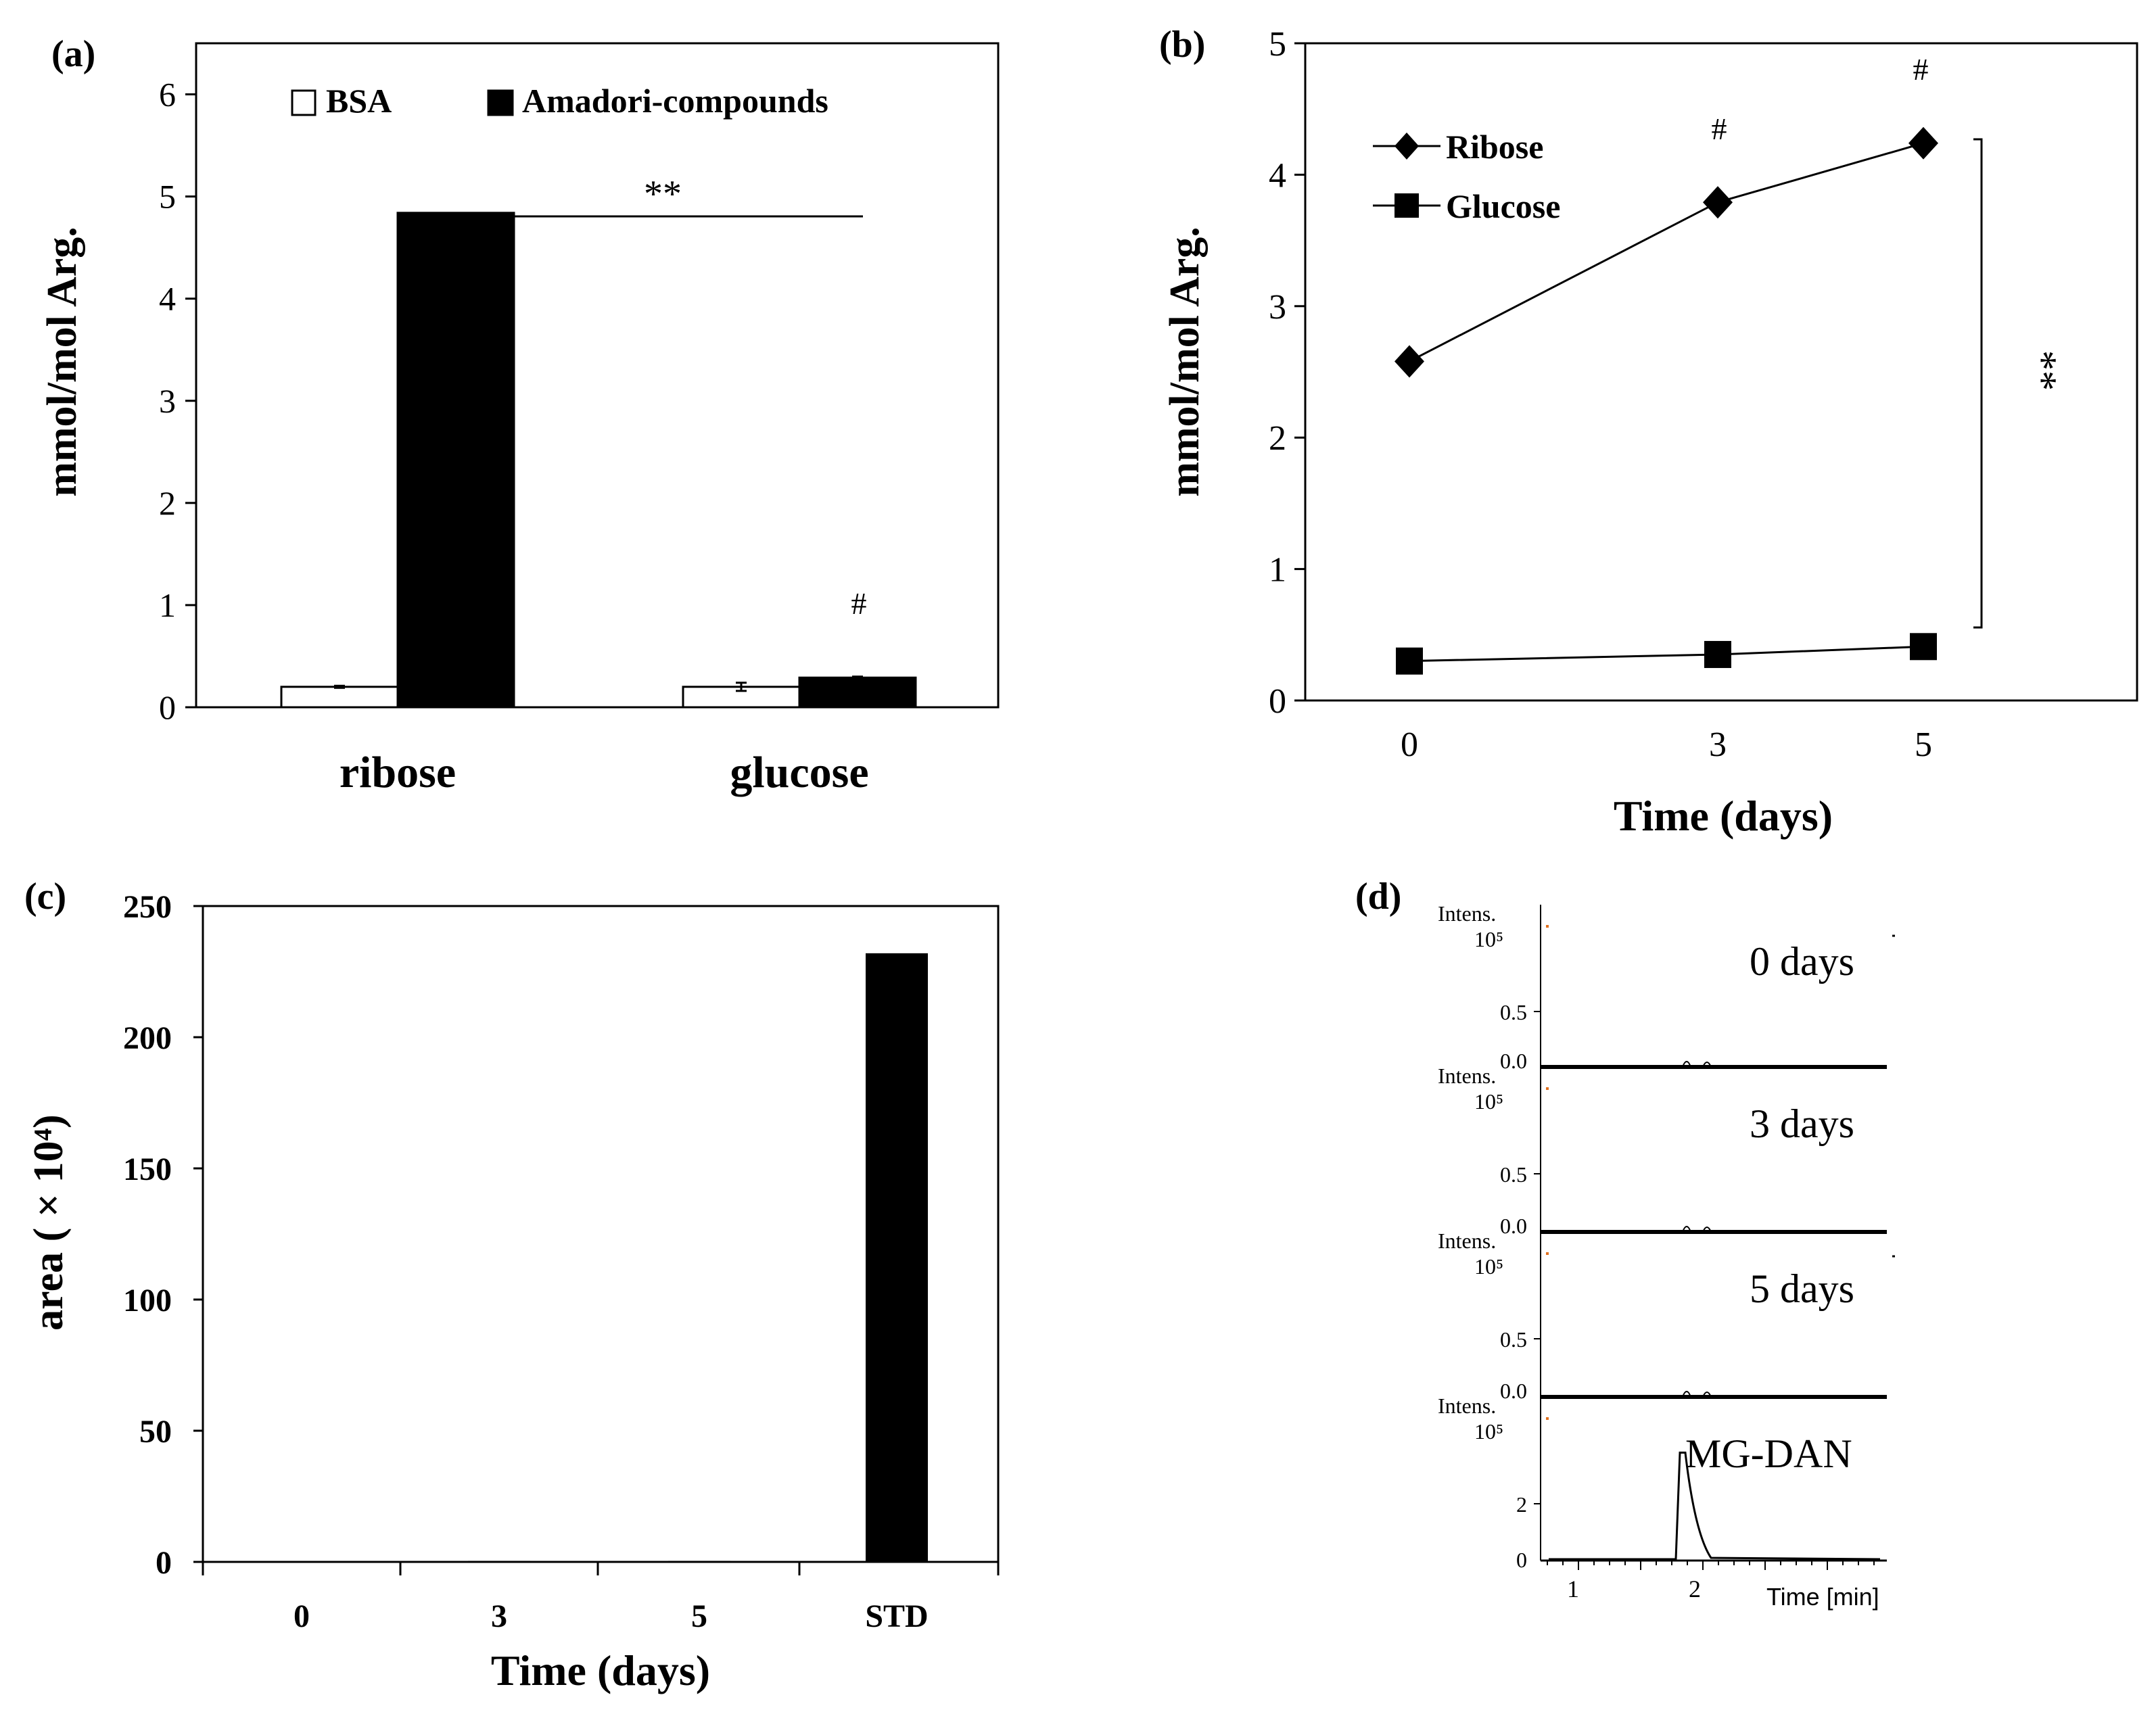 Image resolution: width=2156 pixels, height=1712 pixels. I want to click on panel-d-trace-5-days-marker, so click(1547, 1253).